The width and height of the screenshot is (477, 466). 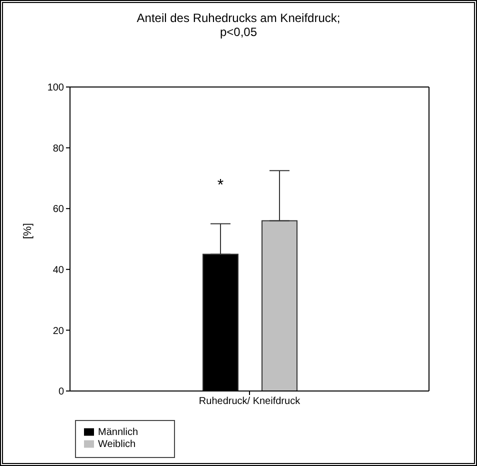 What do you see at coordinates (55, 88) in the screenshot?
I see `y-tick-label: 100` at bounding box center [55, 88].